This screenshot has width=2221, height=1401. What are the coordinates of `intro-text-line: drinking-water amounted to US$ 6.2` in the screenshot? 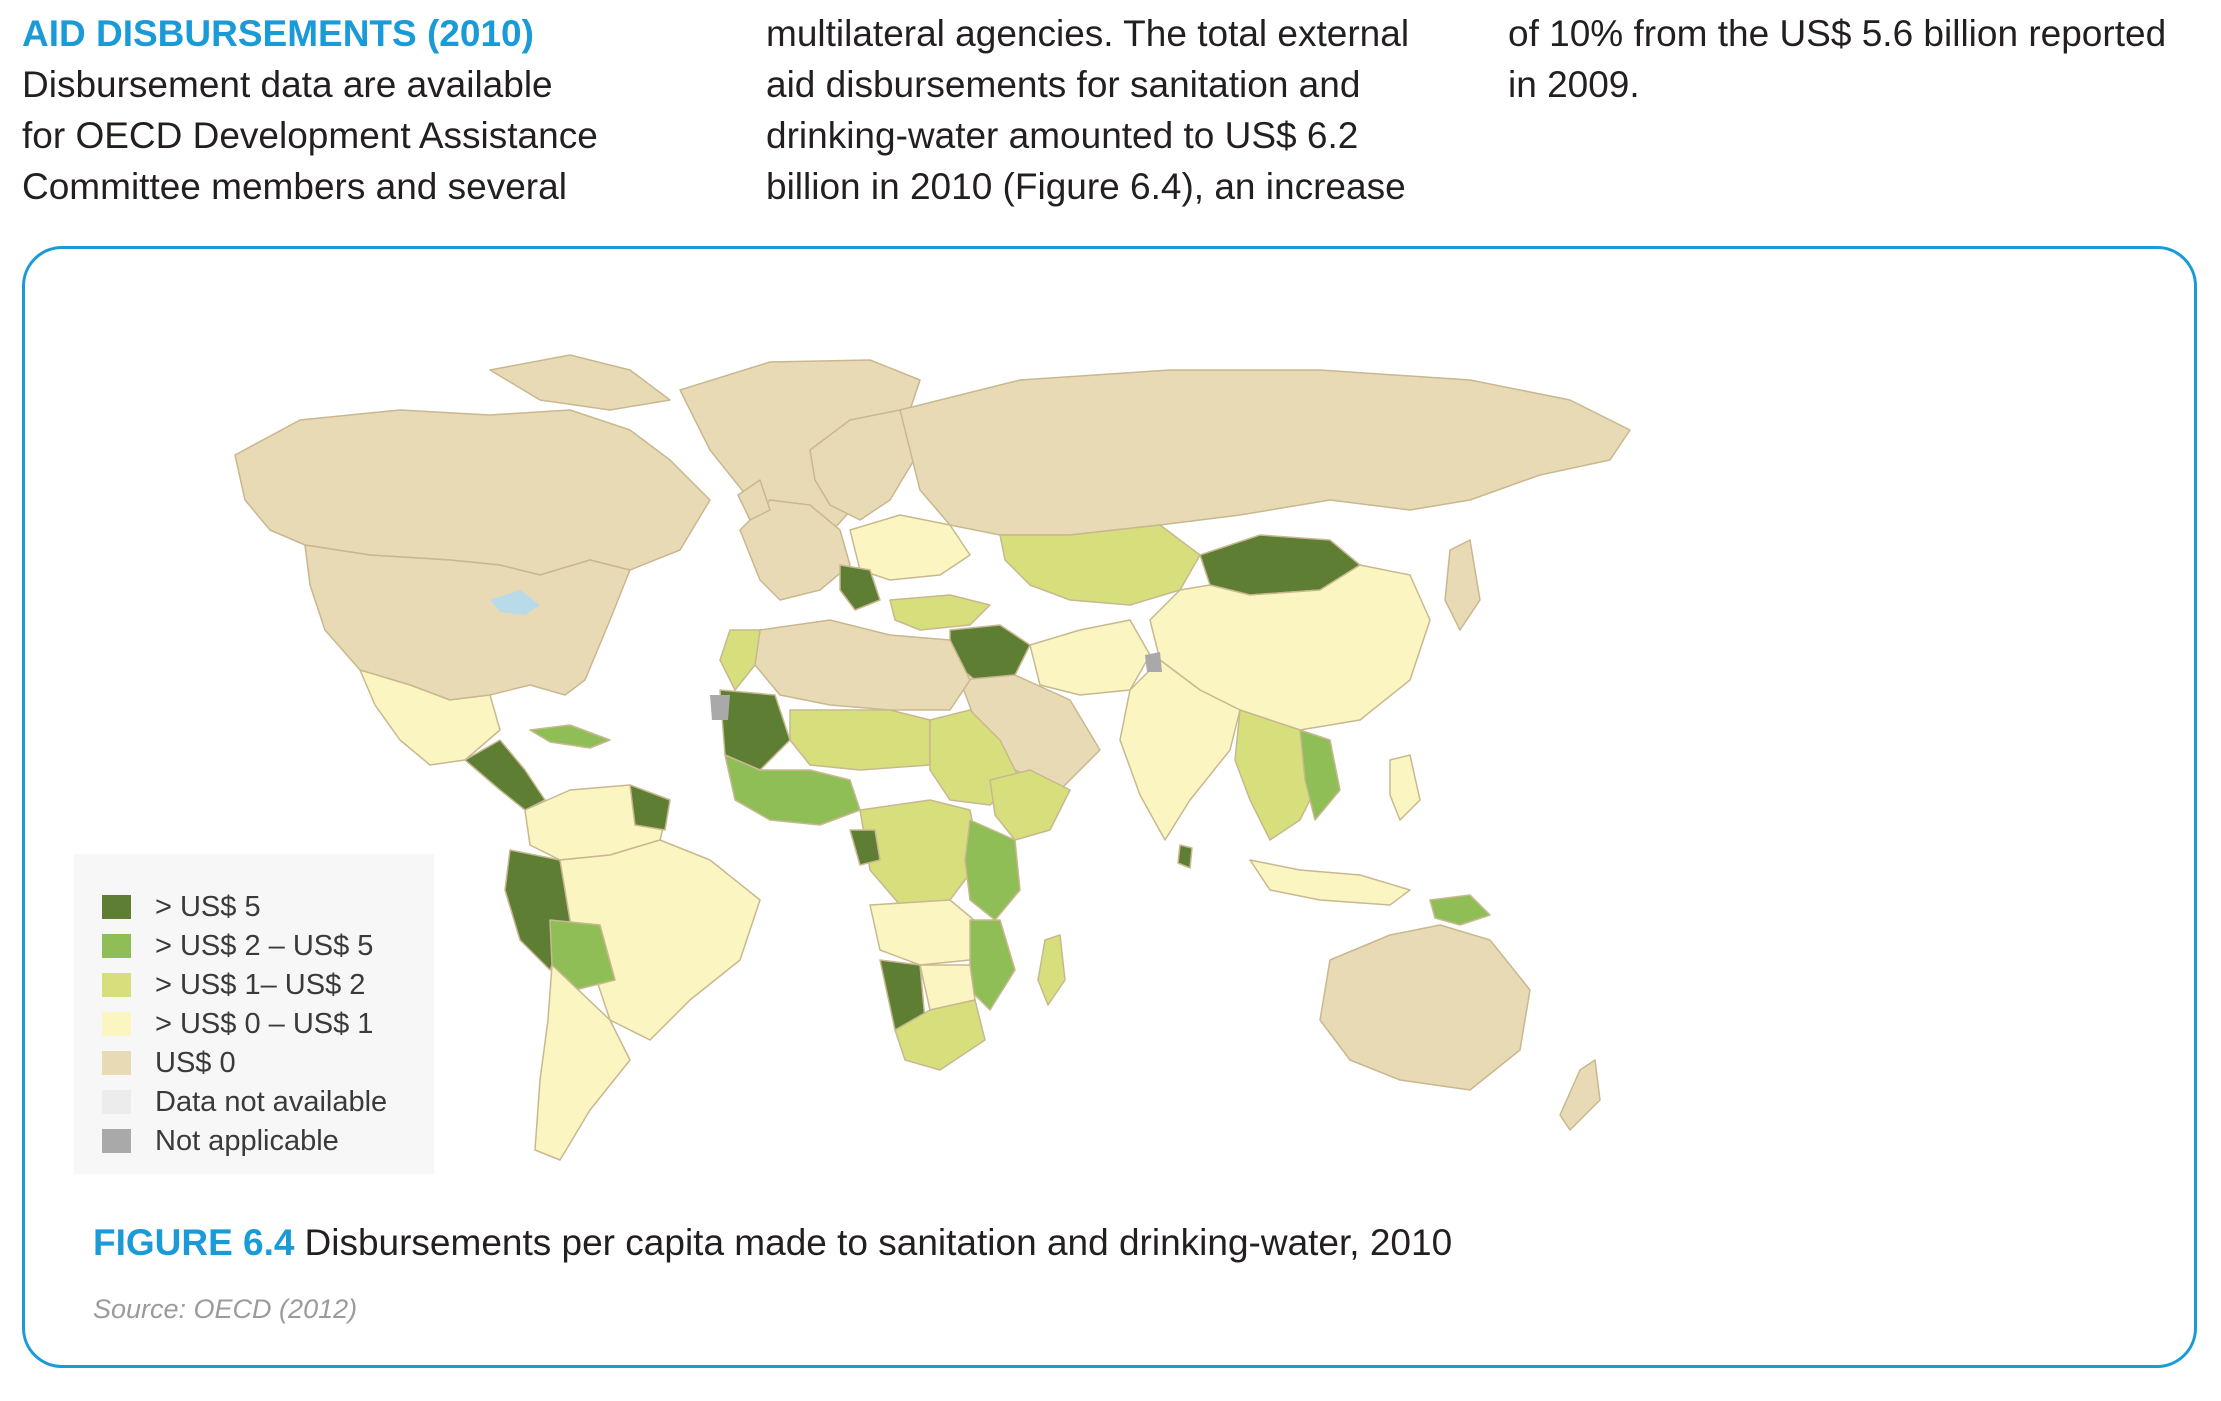 It's located at (1062, 135).